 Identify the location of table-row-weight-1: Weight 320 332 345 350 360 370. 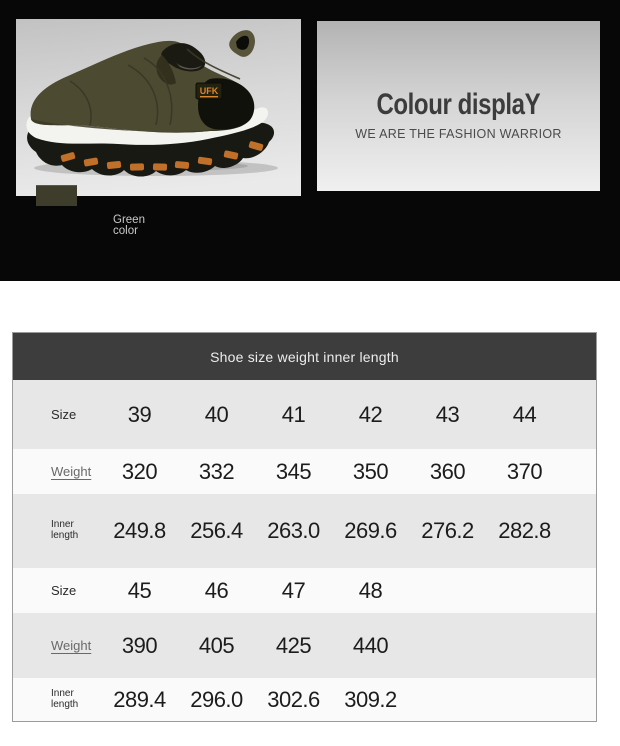
(304, 471).